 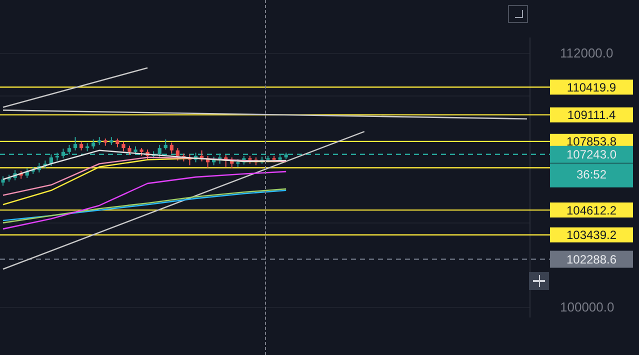 What do you see at coordinates (591, 210) in the screenshot?
I see `ref-line-label: 104612.2` at bounding box center [591, 210].